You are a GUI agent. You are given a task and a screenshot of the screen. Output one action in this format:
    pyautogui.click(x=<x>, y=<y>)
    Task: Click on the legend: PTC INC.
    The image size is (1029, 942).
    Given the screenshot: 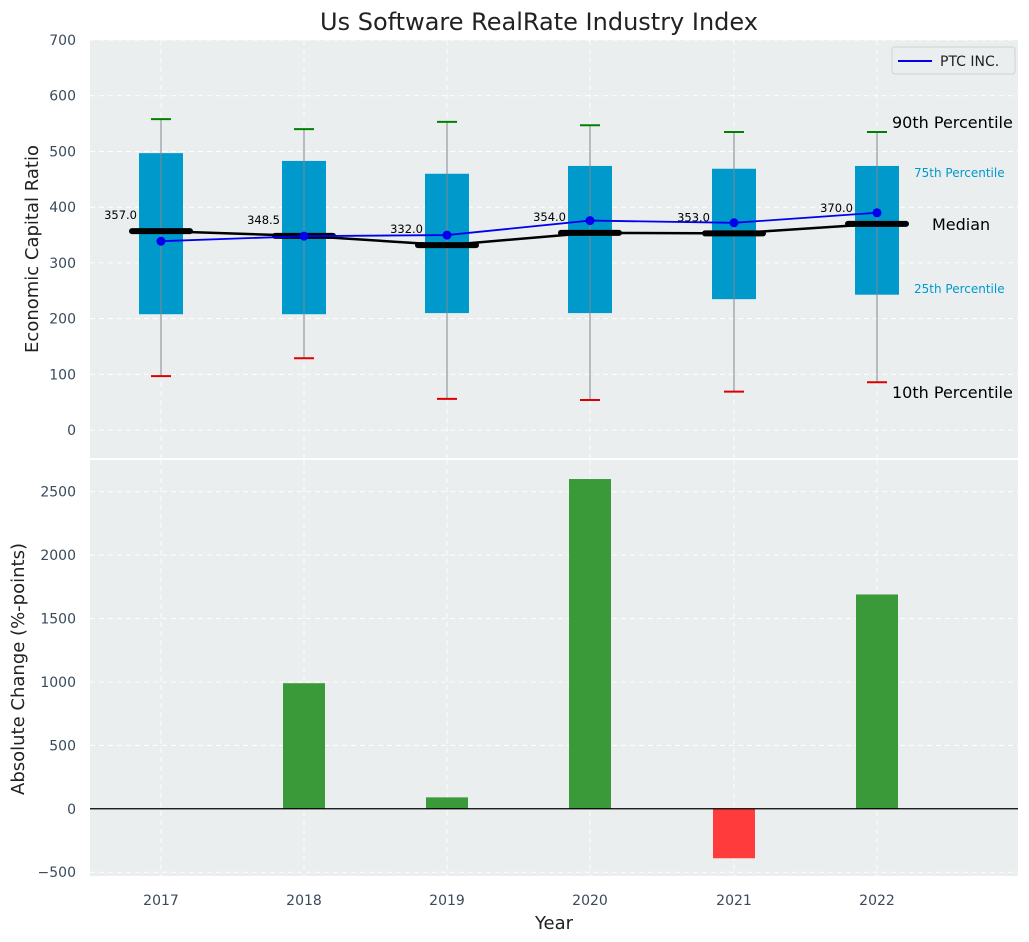 What is the action you would take?
    pyautogui.click(x=953, y=60)
    